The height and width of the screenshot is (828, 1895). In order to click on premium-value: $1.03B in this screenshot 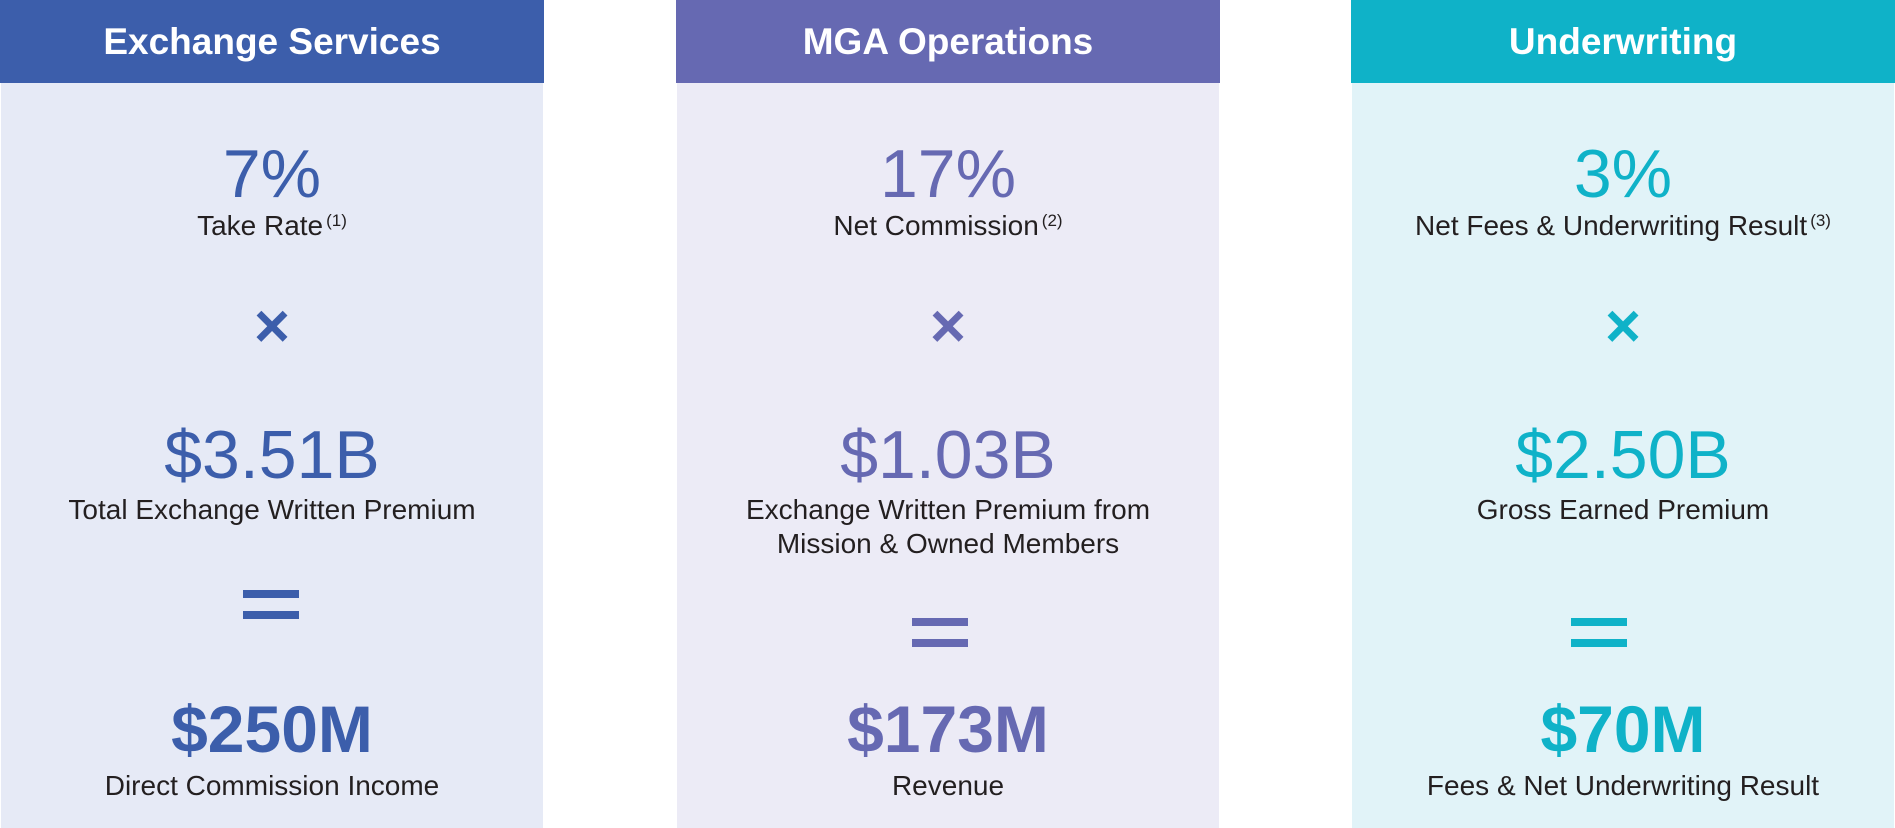, I will do `click(948, 455)`.